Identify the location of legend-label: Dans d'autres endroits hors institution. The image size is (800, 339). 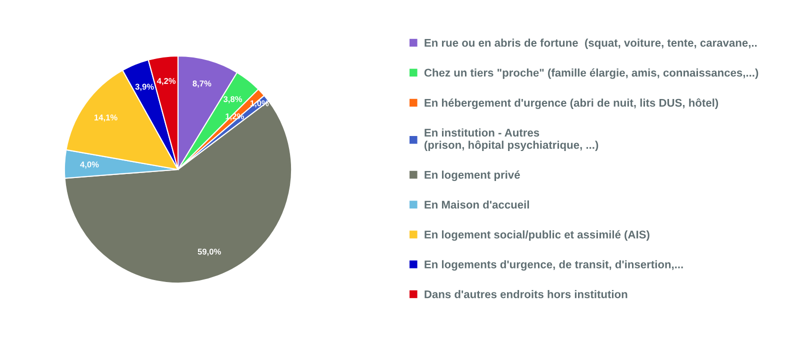
(526, 294).